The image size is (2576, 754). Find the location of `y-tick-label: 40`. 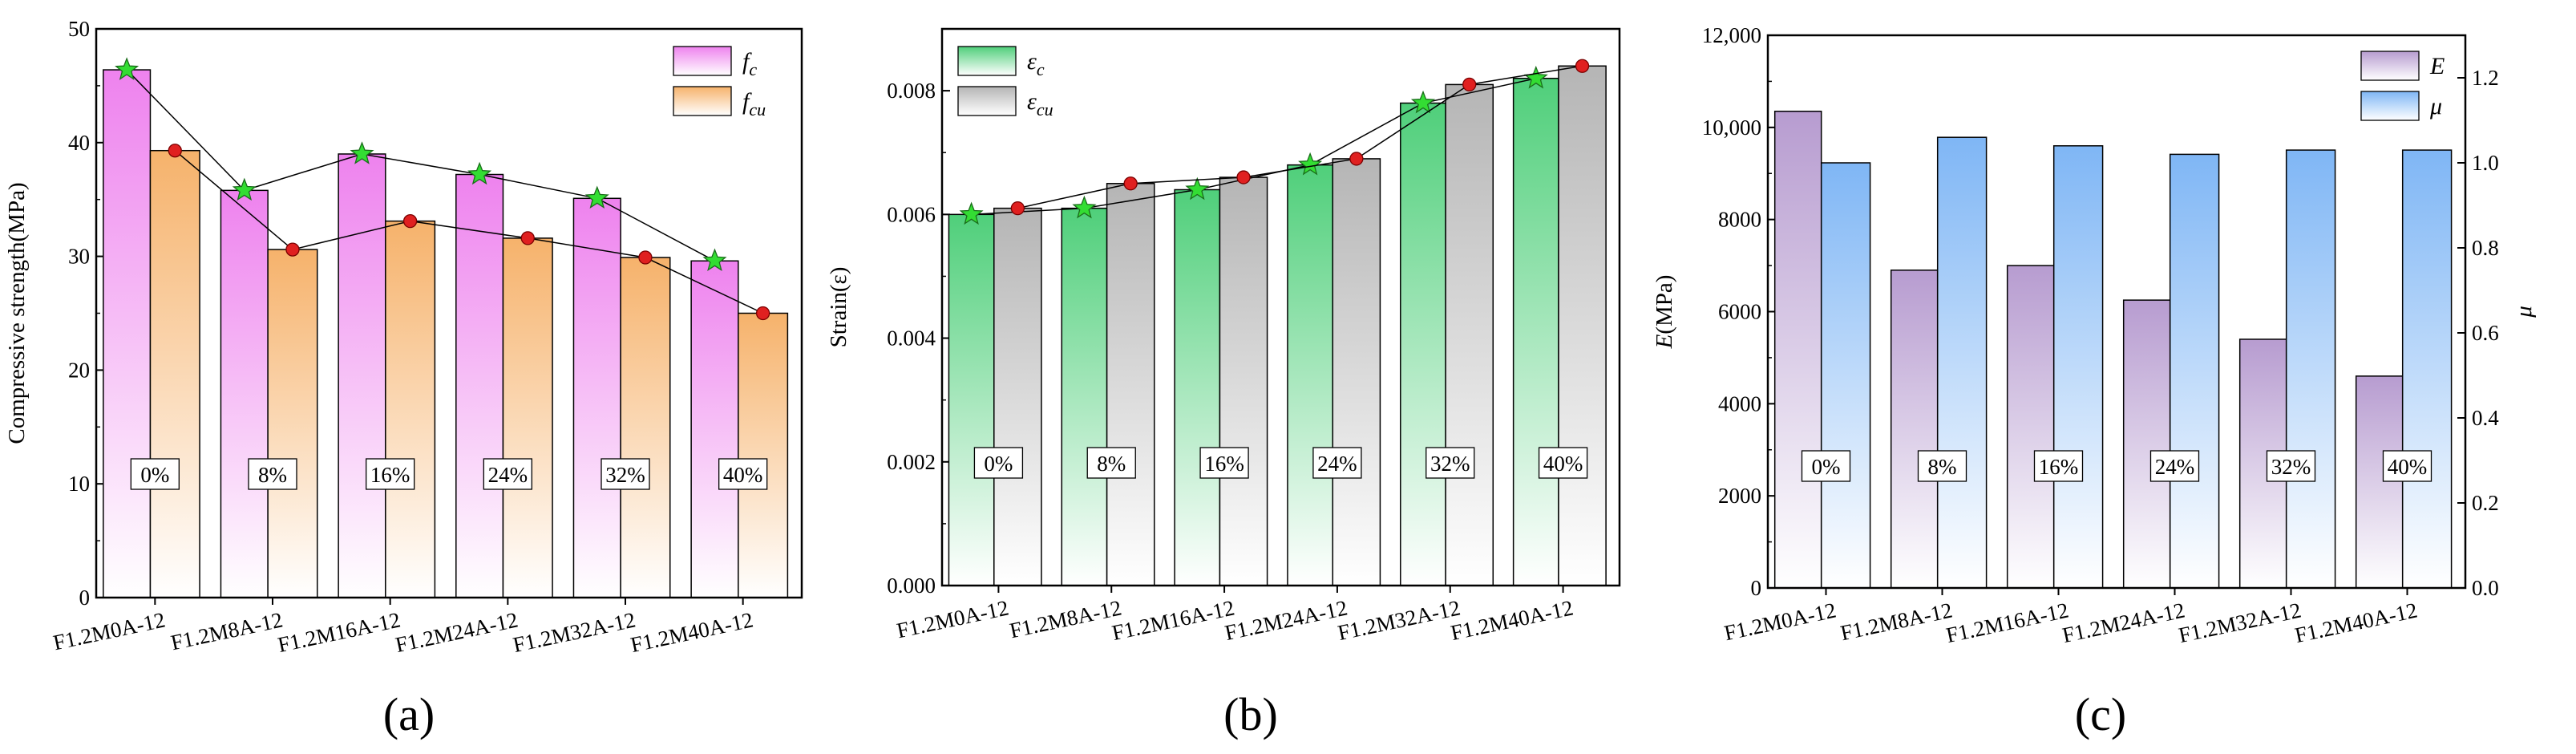

y-tick-label: 40 is located at coordinates (79, 143).